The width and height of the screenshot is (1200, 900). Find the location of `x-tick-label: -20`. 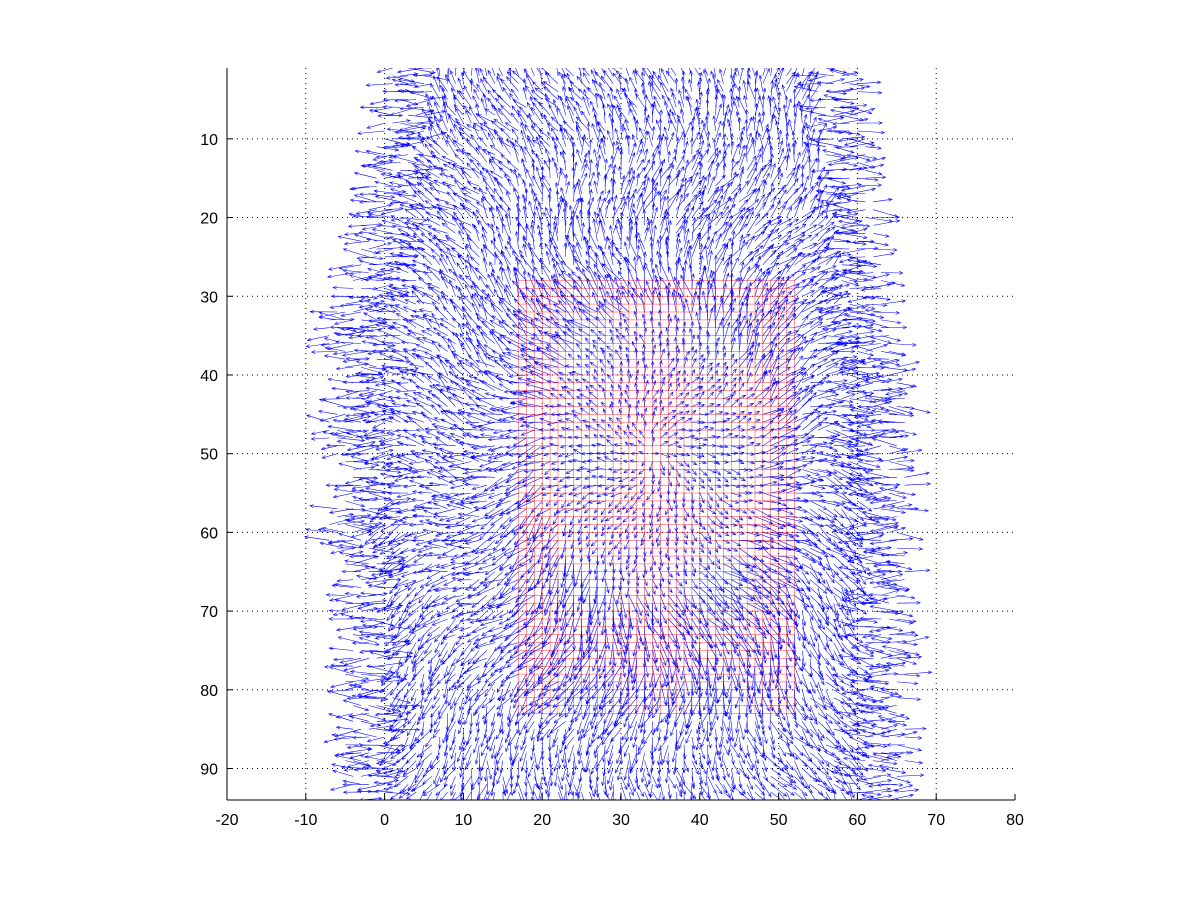

x-tick-label: -20 is located at coordinates (226, 820).